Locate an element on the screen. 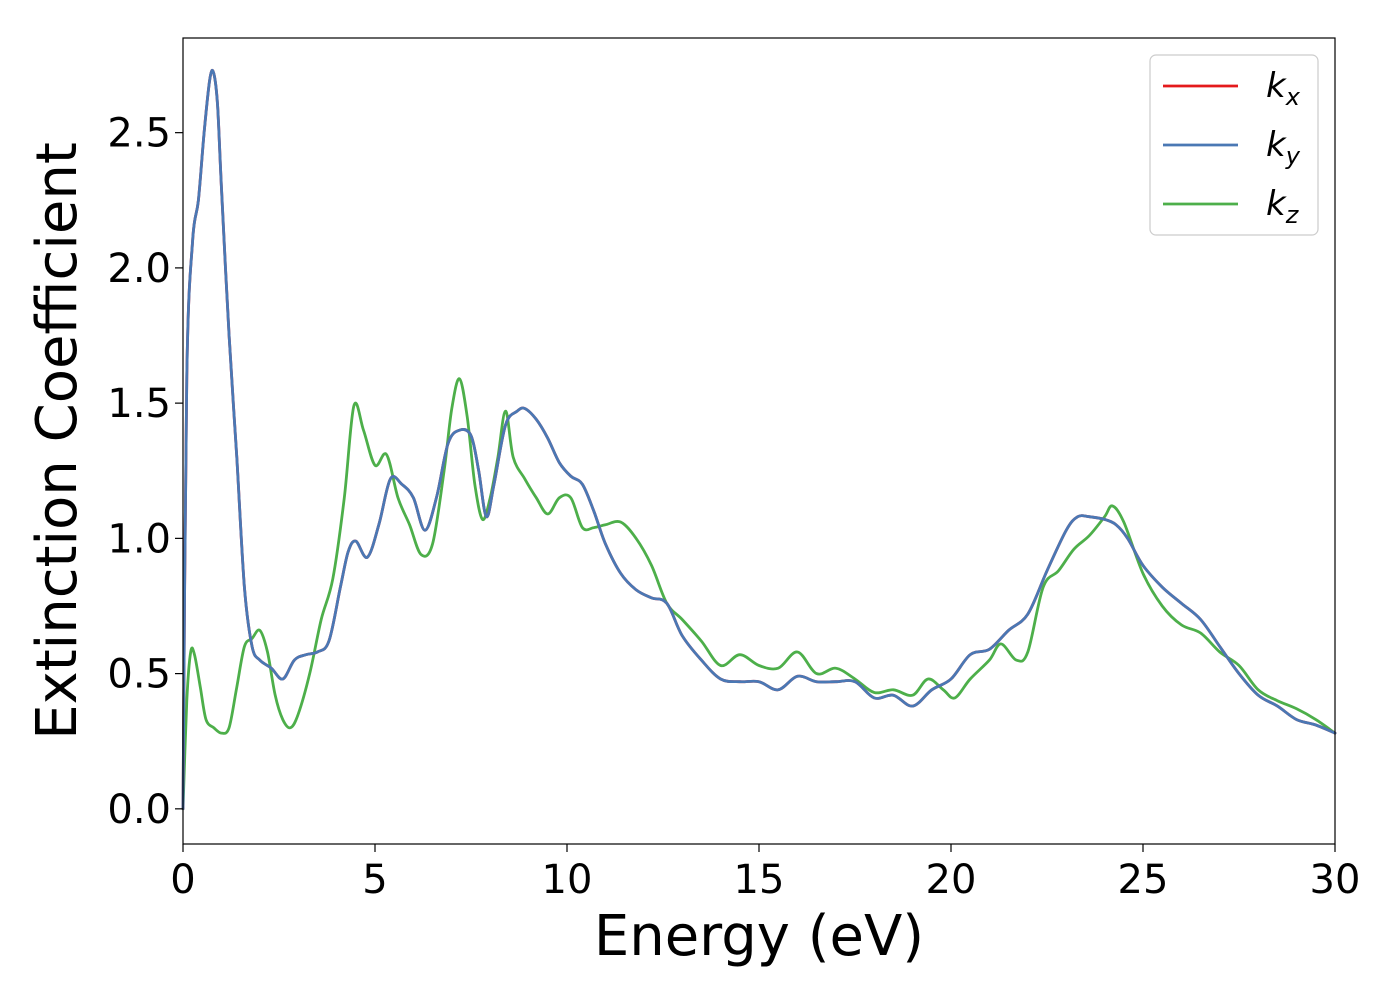 This screenshot has height=1000, width=1400. x-tick-label: 30 is located at coordinates (1335, 880).